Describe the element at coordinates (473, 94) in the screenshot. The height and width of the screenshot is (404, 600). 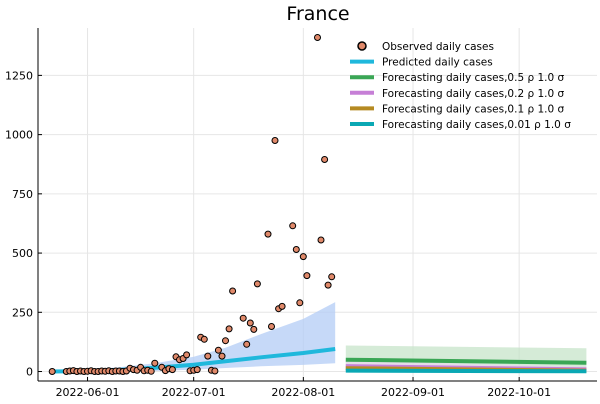
I see `legend-label-3: Forecasting daily cases,0.2 ρ 1.0 σ` at that location.